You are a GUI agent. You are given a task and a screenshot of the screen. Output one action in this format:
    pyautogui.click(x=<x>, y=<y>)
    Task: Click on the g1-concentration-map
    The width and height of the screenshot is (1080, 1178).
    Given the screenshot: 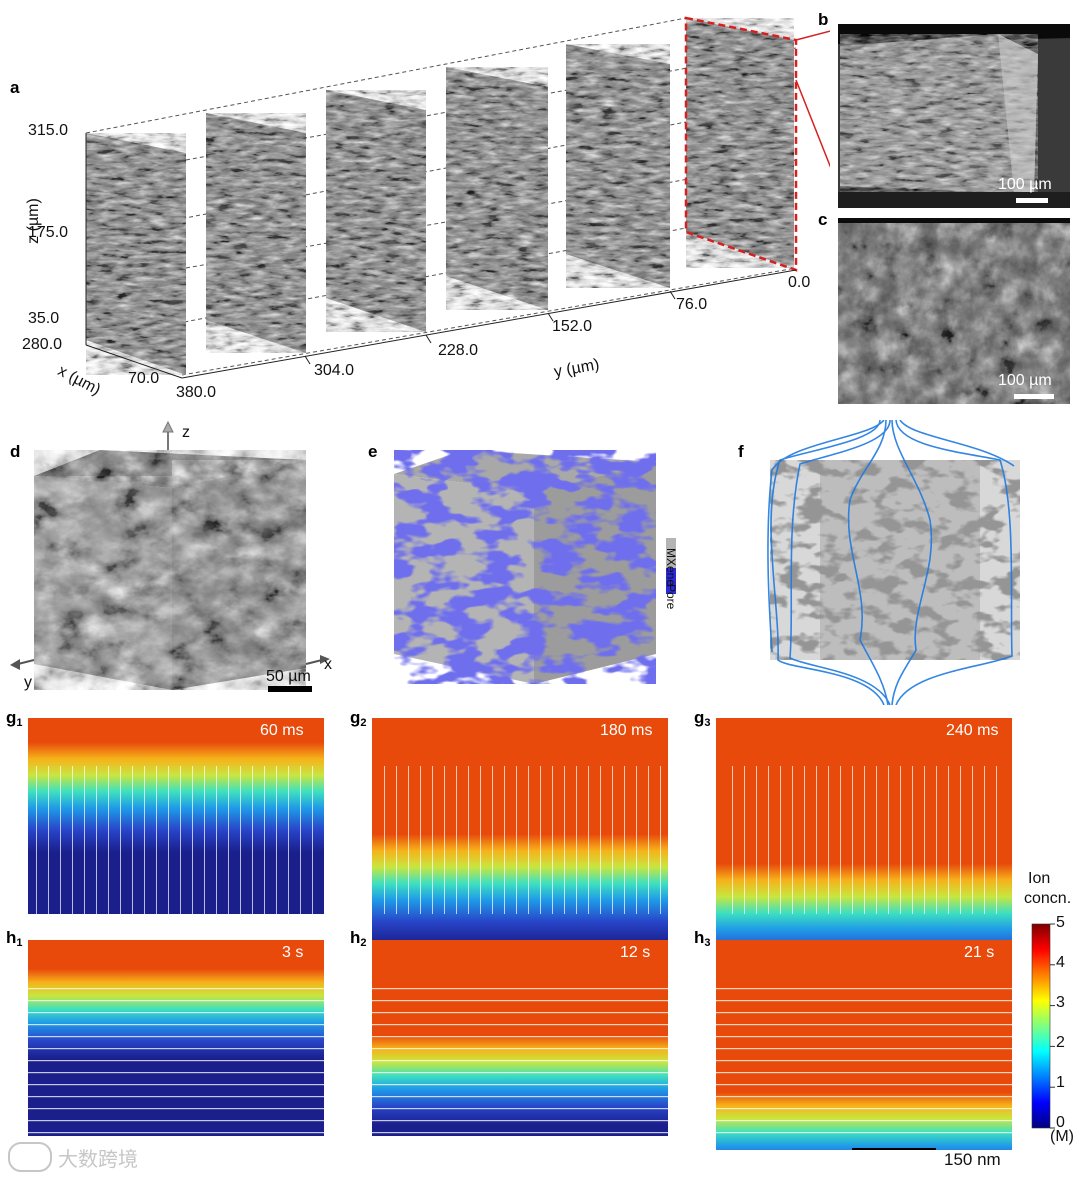 What is the action you would take?
    pyautogui.click(x=176, y=816)
    